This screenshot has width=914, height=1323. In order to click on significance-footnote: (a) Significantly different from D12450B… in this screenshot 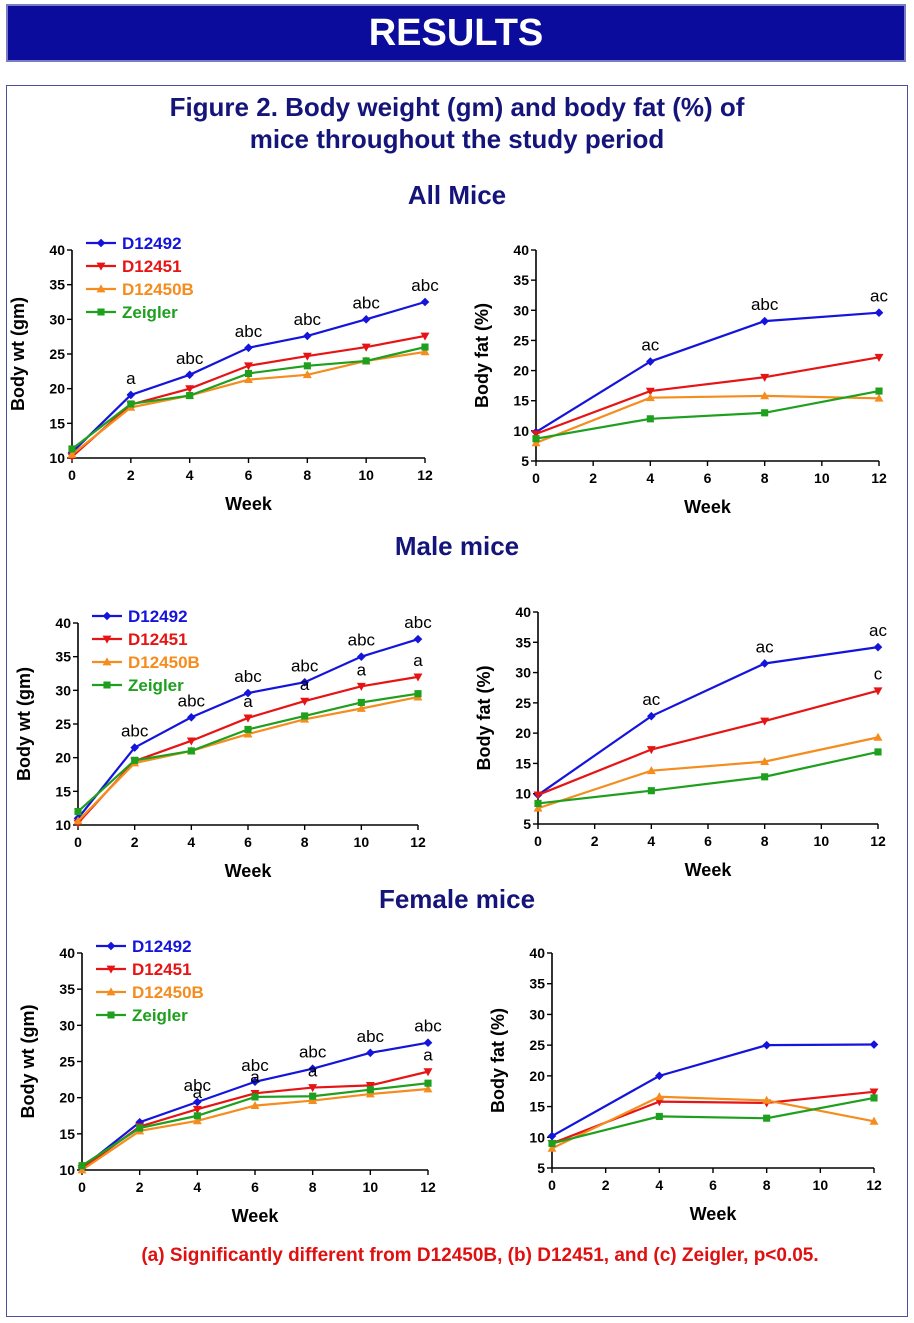, I will do `click(480, 1255)`.